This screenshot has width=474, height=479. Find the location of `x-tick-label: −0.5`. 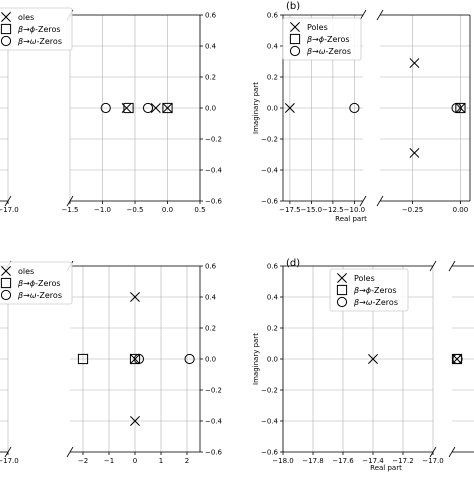

x-tick-label: −0.5 is located at coordinates (135, 210).